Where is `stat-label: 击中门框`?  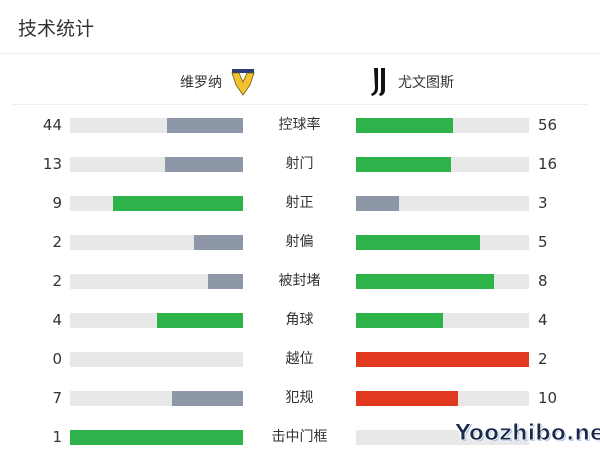 stat-label: 击中门框 is located at coordinates (299, 437).